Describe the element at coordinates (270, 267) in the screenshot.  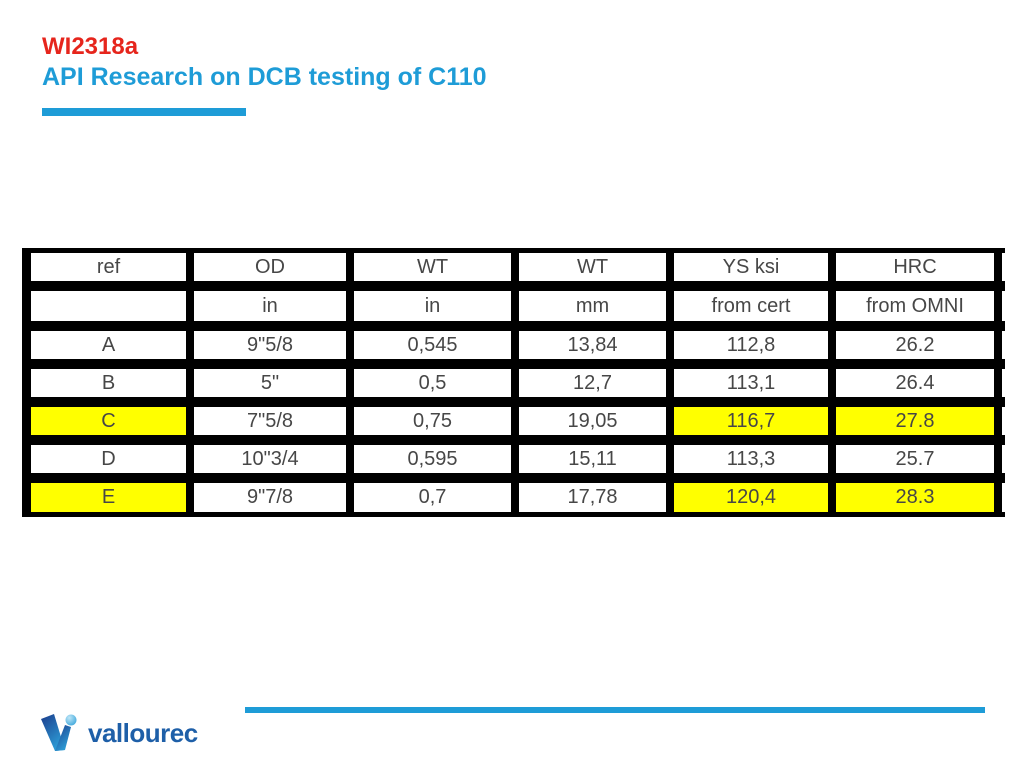
I see `table-cell: OD` at that location.